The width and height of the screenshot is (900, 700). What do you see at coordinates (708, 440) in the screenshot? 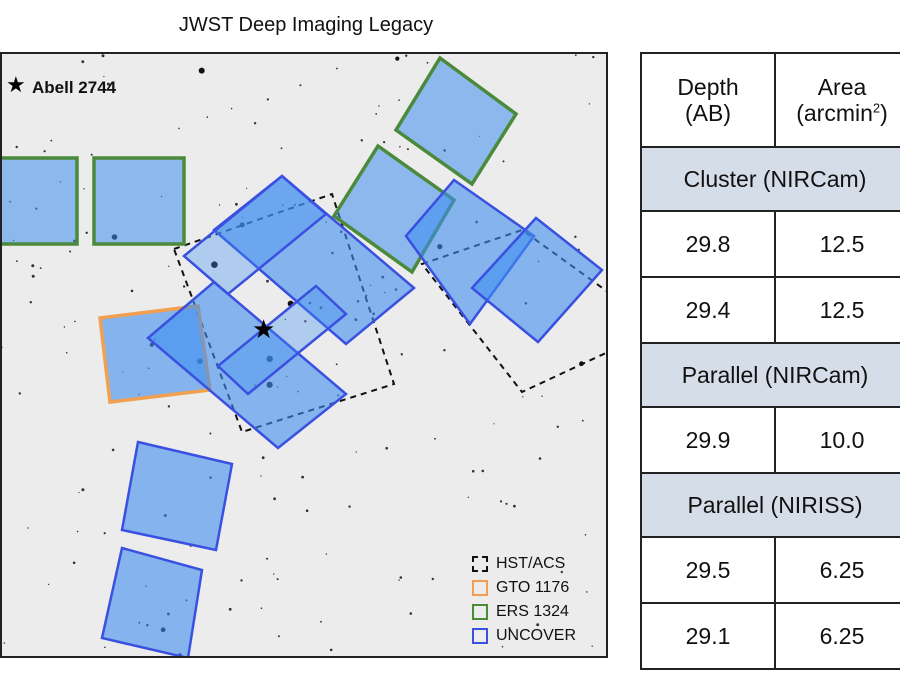
I see `depth-cell: 29.9` at bounding box center [708, 440].